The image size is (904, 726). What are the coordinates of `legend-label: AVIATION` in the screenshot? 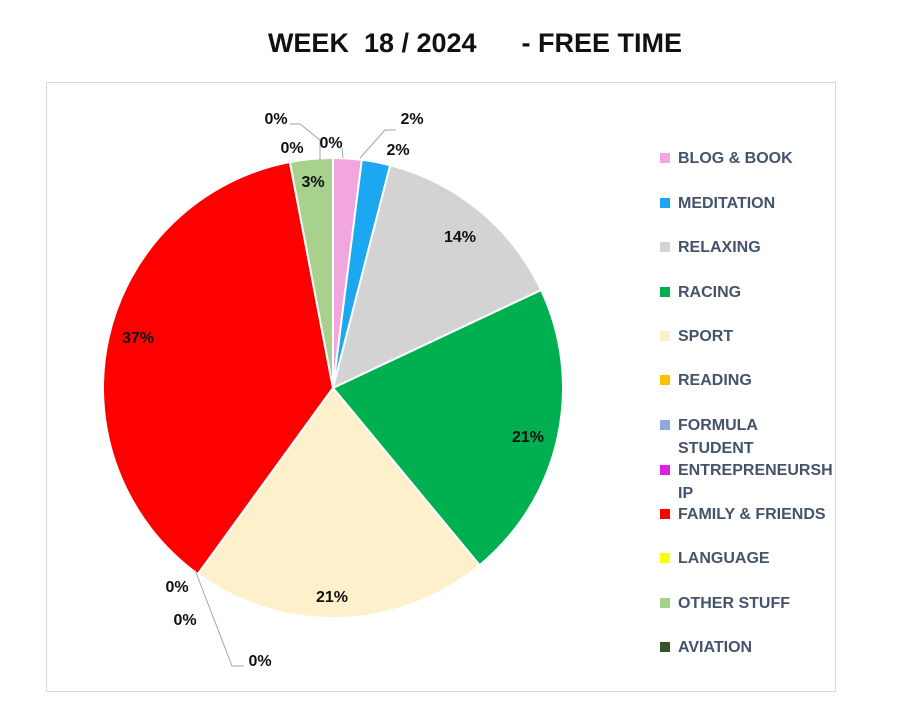 It's located at (715, 647).